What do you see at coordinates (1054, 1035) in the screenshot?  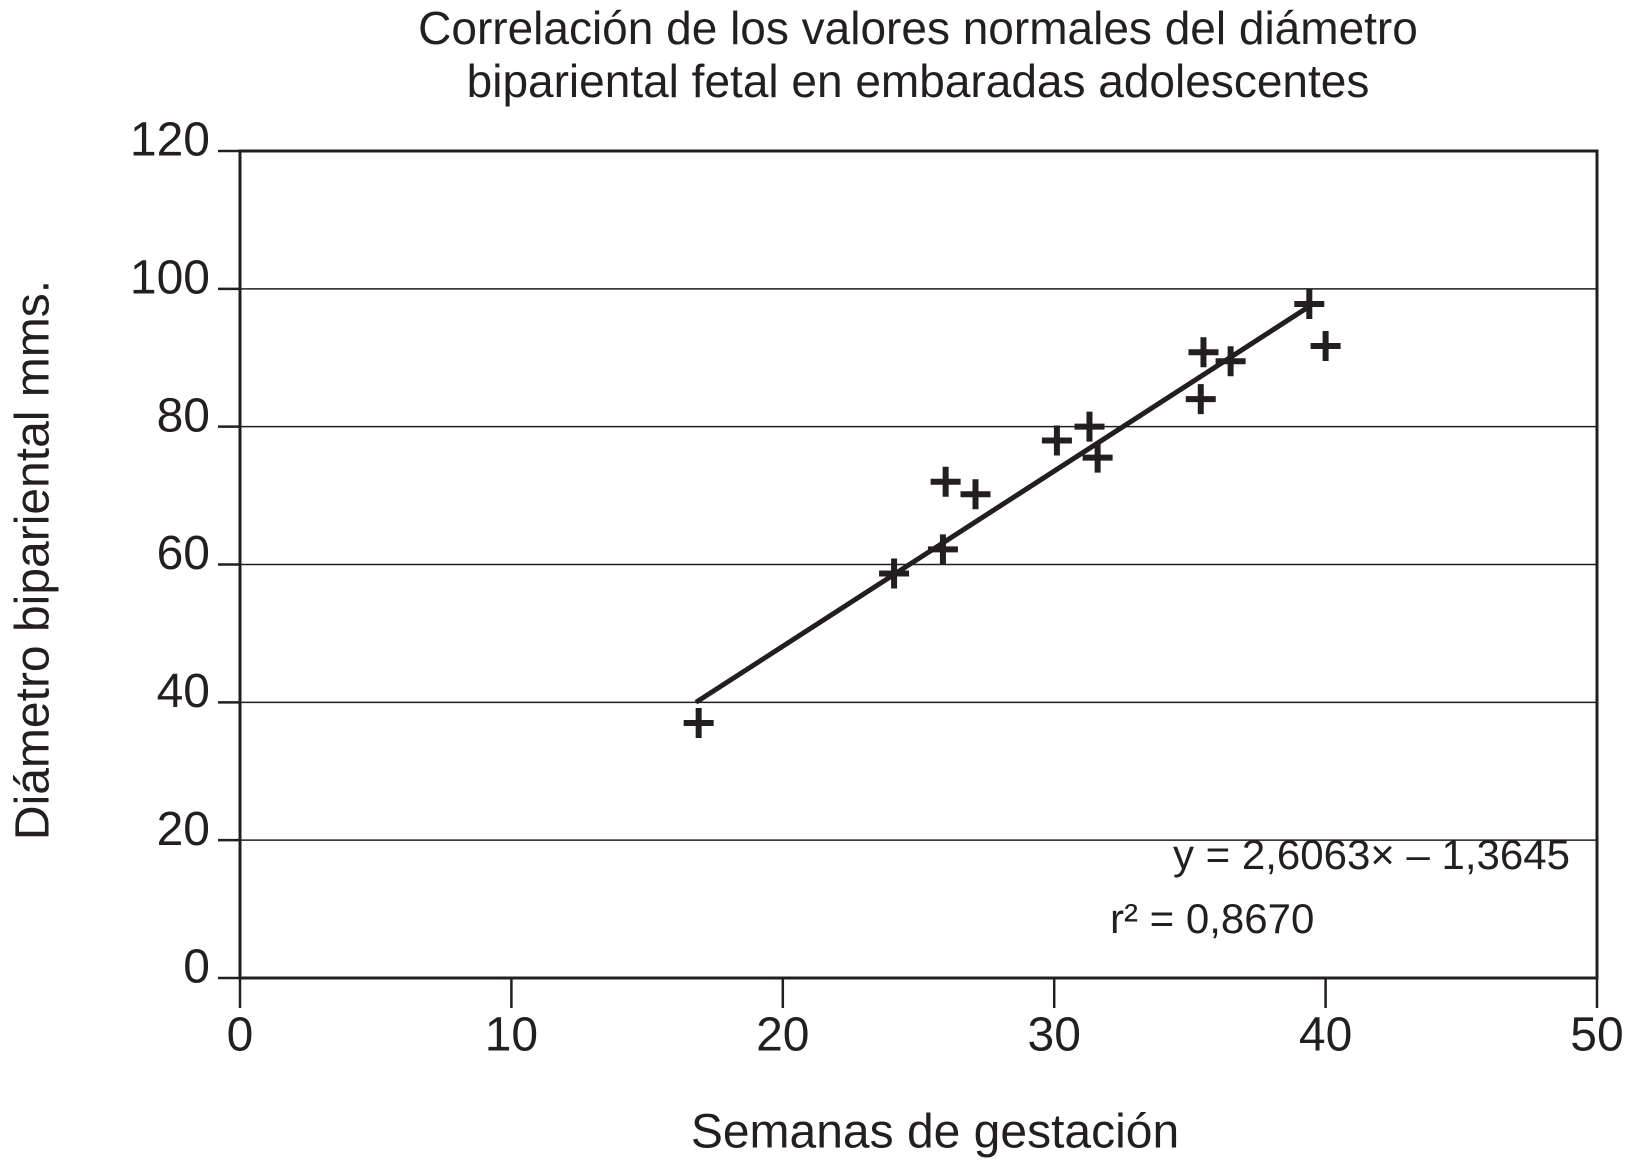 I see `x-tick-label: 30` at bounding box center [1054, 1035].